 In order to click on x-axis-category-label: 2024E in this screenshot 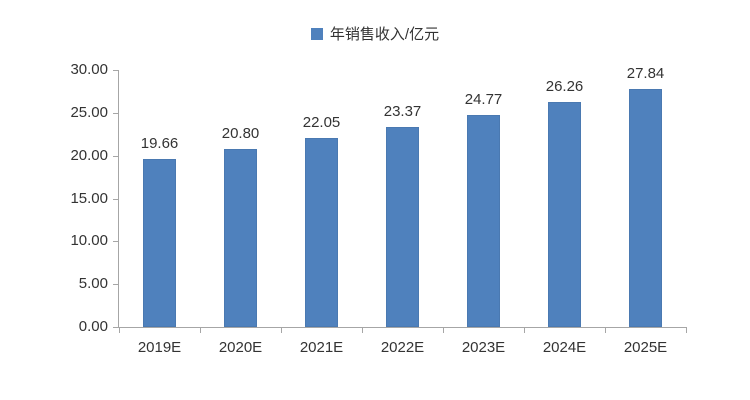, I will do `click(564, 347)`.